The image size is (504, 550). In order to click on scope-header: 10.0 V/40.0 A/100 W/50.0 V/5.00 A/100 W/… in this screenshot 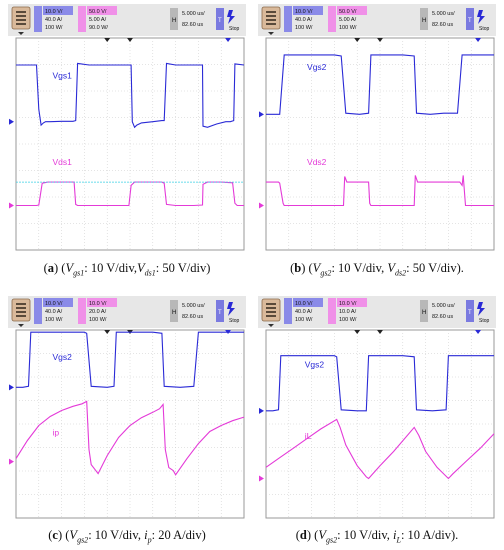, I will do `click(377, 20)`.